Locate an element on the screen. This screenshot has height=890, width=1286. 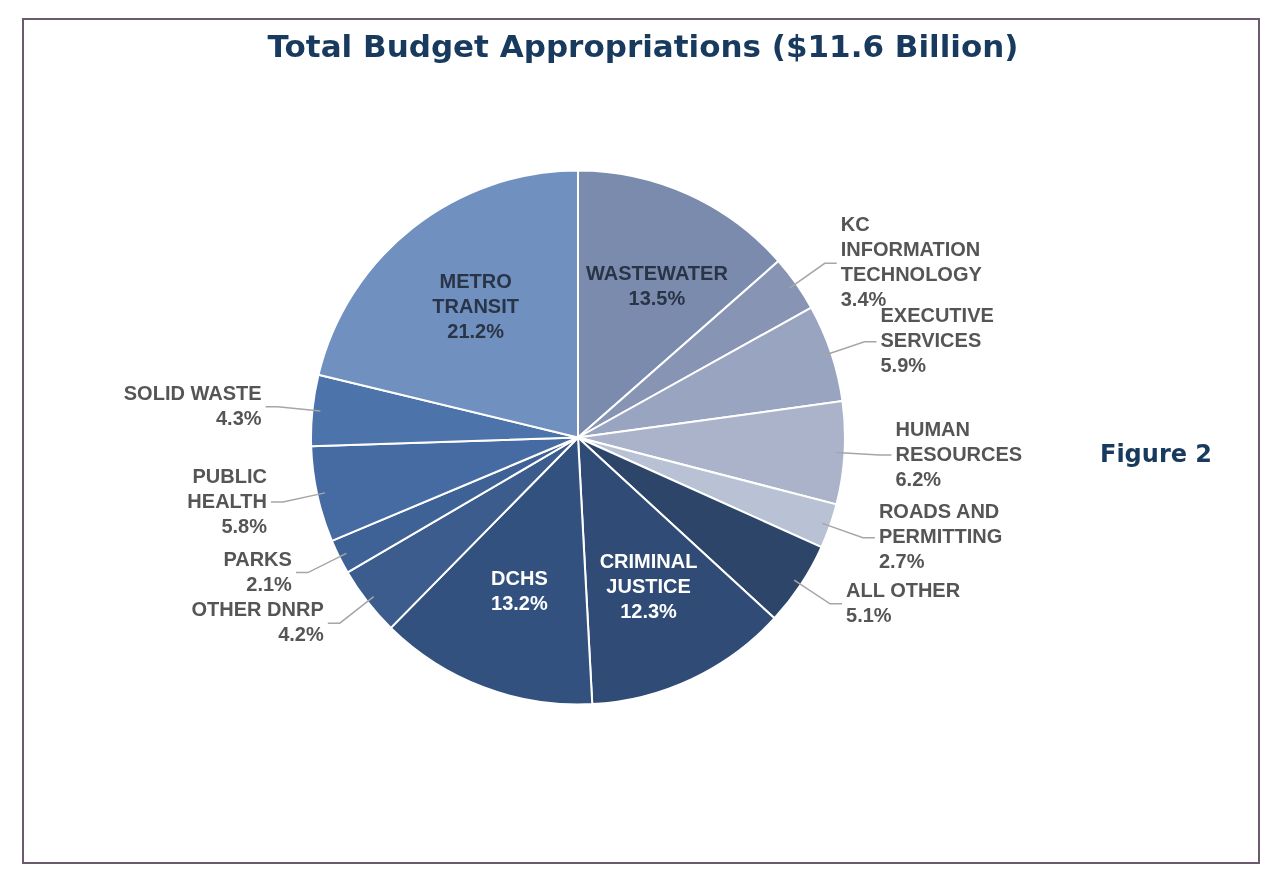
slice-label: DCHS is located at coordinates (519, 578).